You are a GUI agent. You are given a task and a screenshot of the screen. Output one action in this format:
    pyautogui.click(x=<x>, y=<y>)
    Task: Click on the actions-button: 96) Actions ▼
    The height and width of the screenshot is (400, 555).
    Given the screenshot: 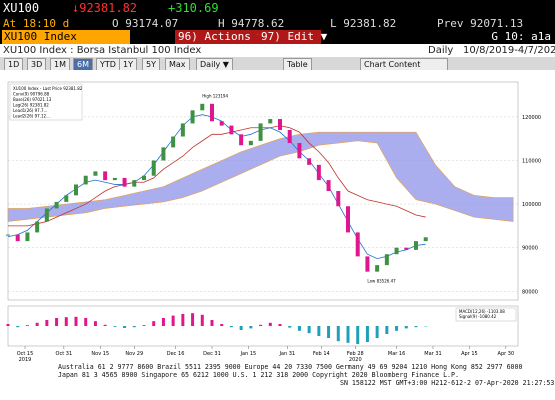 What is the action you would take?
    pyautogui.click(x=219, y=37)
    